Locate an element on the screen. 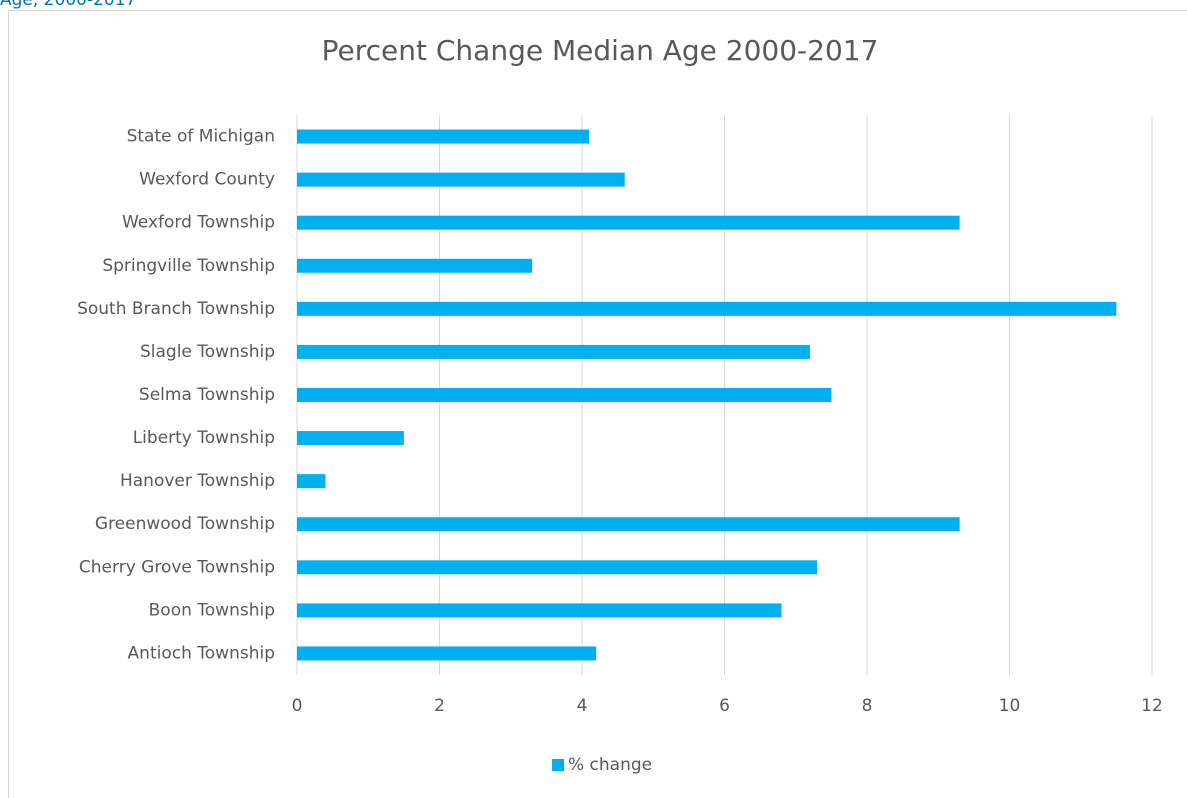 This screenshot has height=798, width=1187. y-tick-label: Springville Township is located at coordinates (188, 266).